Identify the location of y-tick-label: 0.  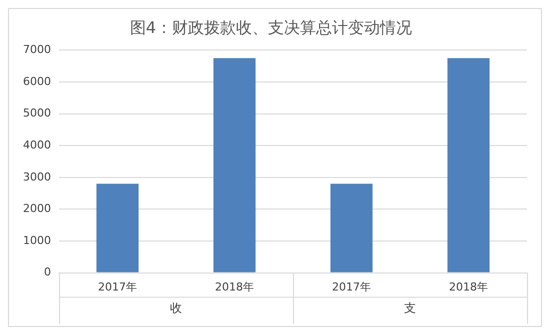
(47, 272).